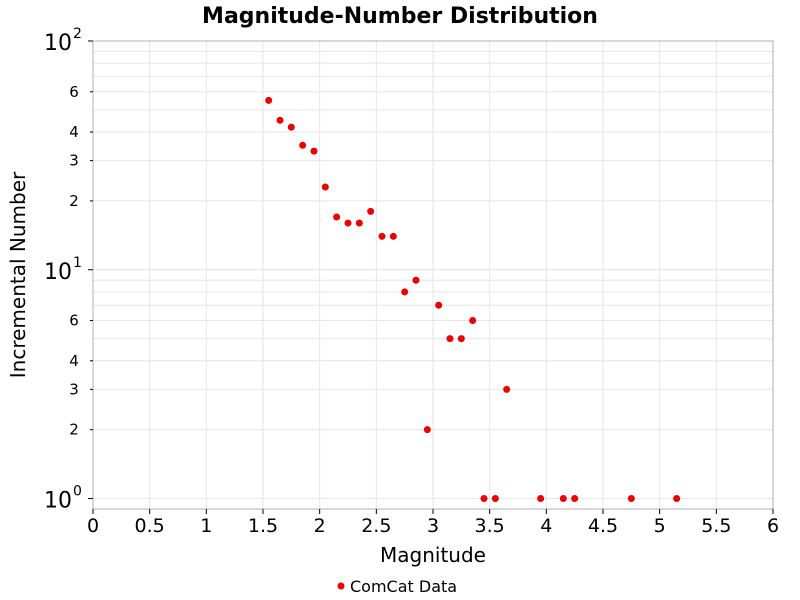 Image resolution: width=800 pixels, height=600 pixels. Describe the element at coordinates (206, 526) in the screenshot. I see `x-tick-label: 1` at that location.